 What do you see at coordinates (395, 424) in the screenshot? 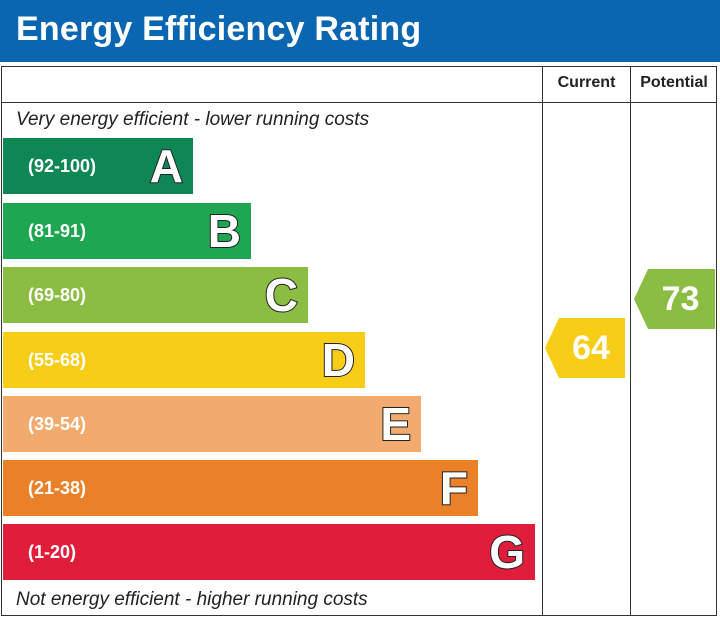
I see `band-letter-label: E` at bounding box center [395, 424].